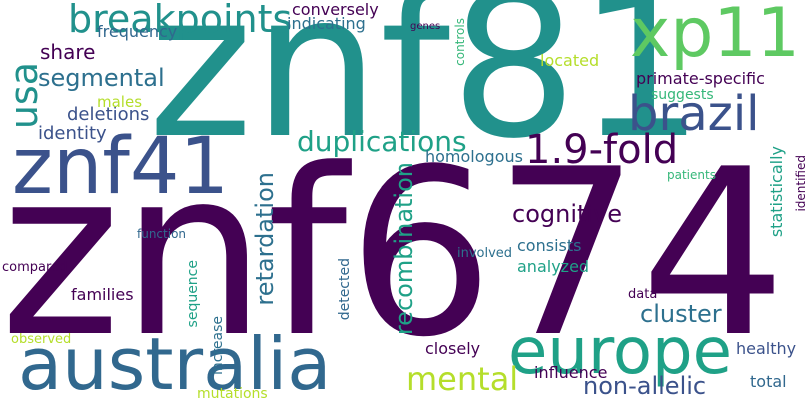 The image size is (808, 404). I want to click on word-mental: mental, so click(462, 379).